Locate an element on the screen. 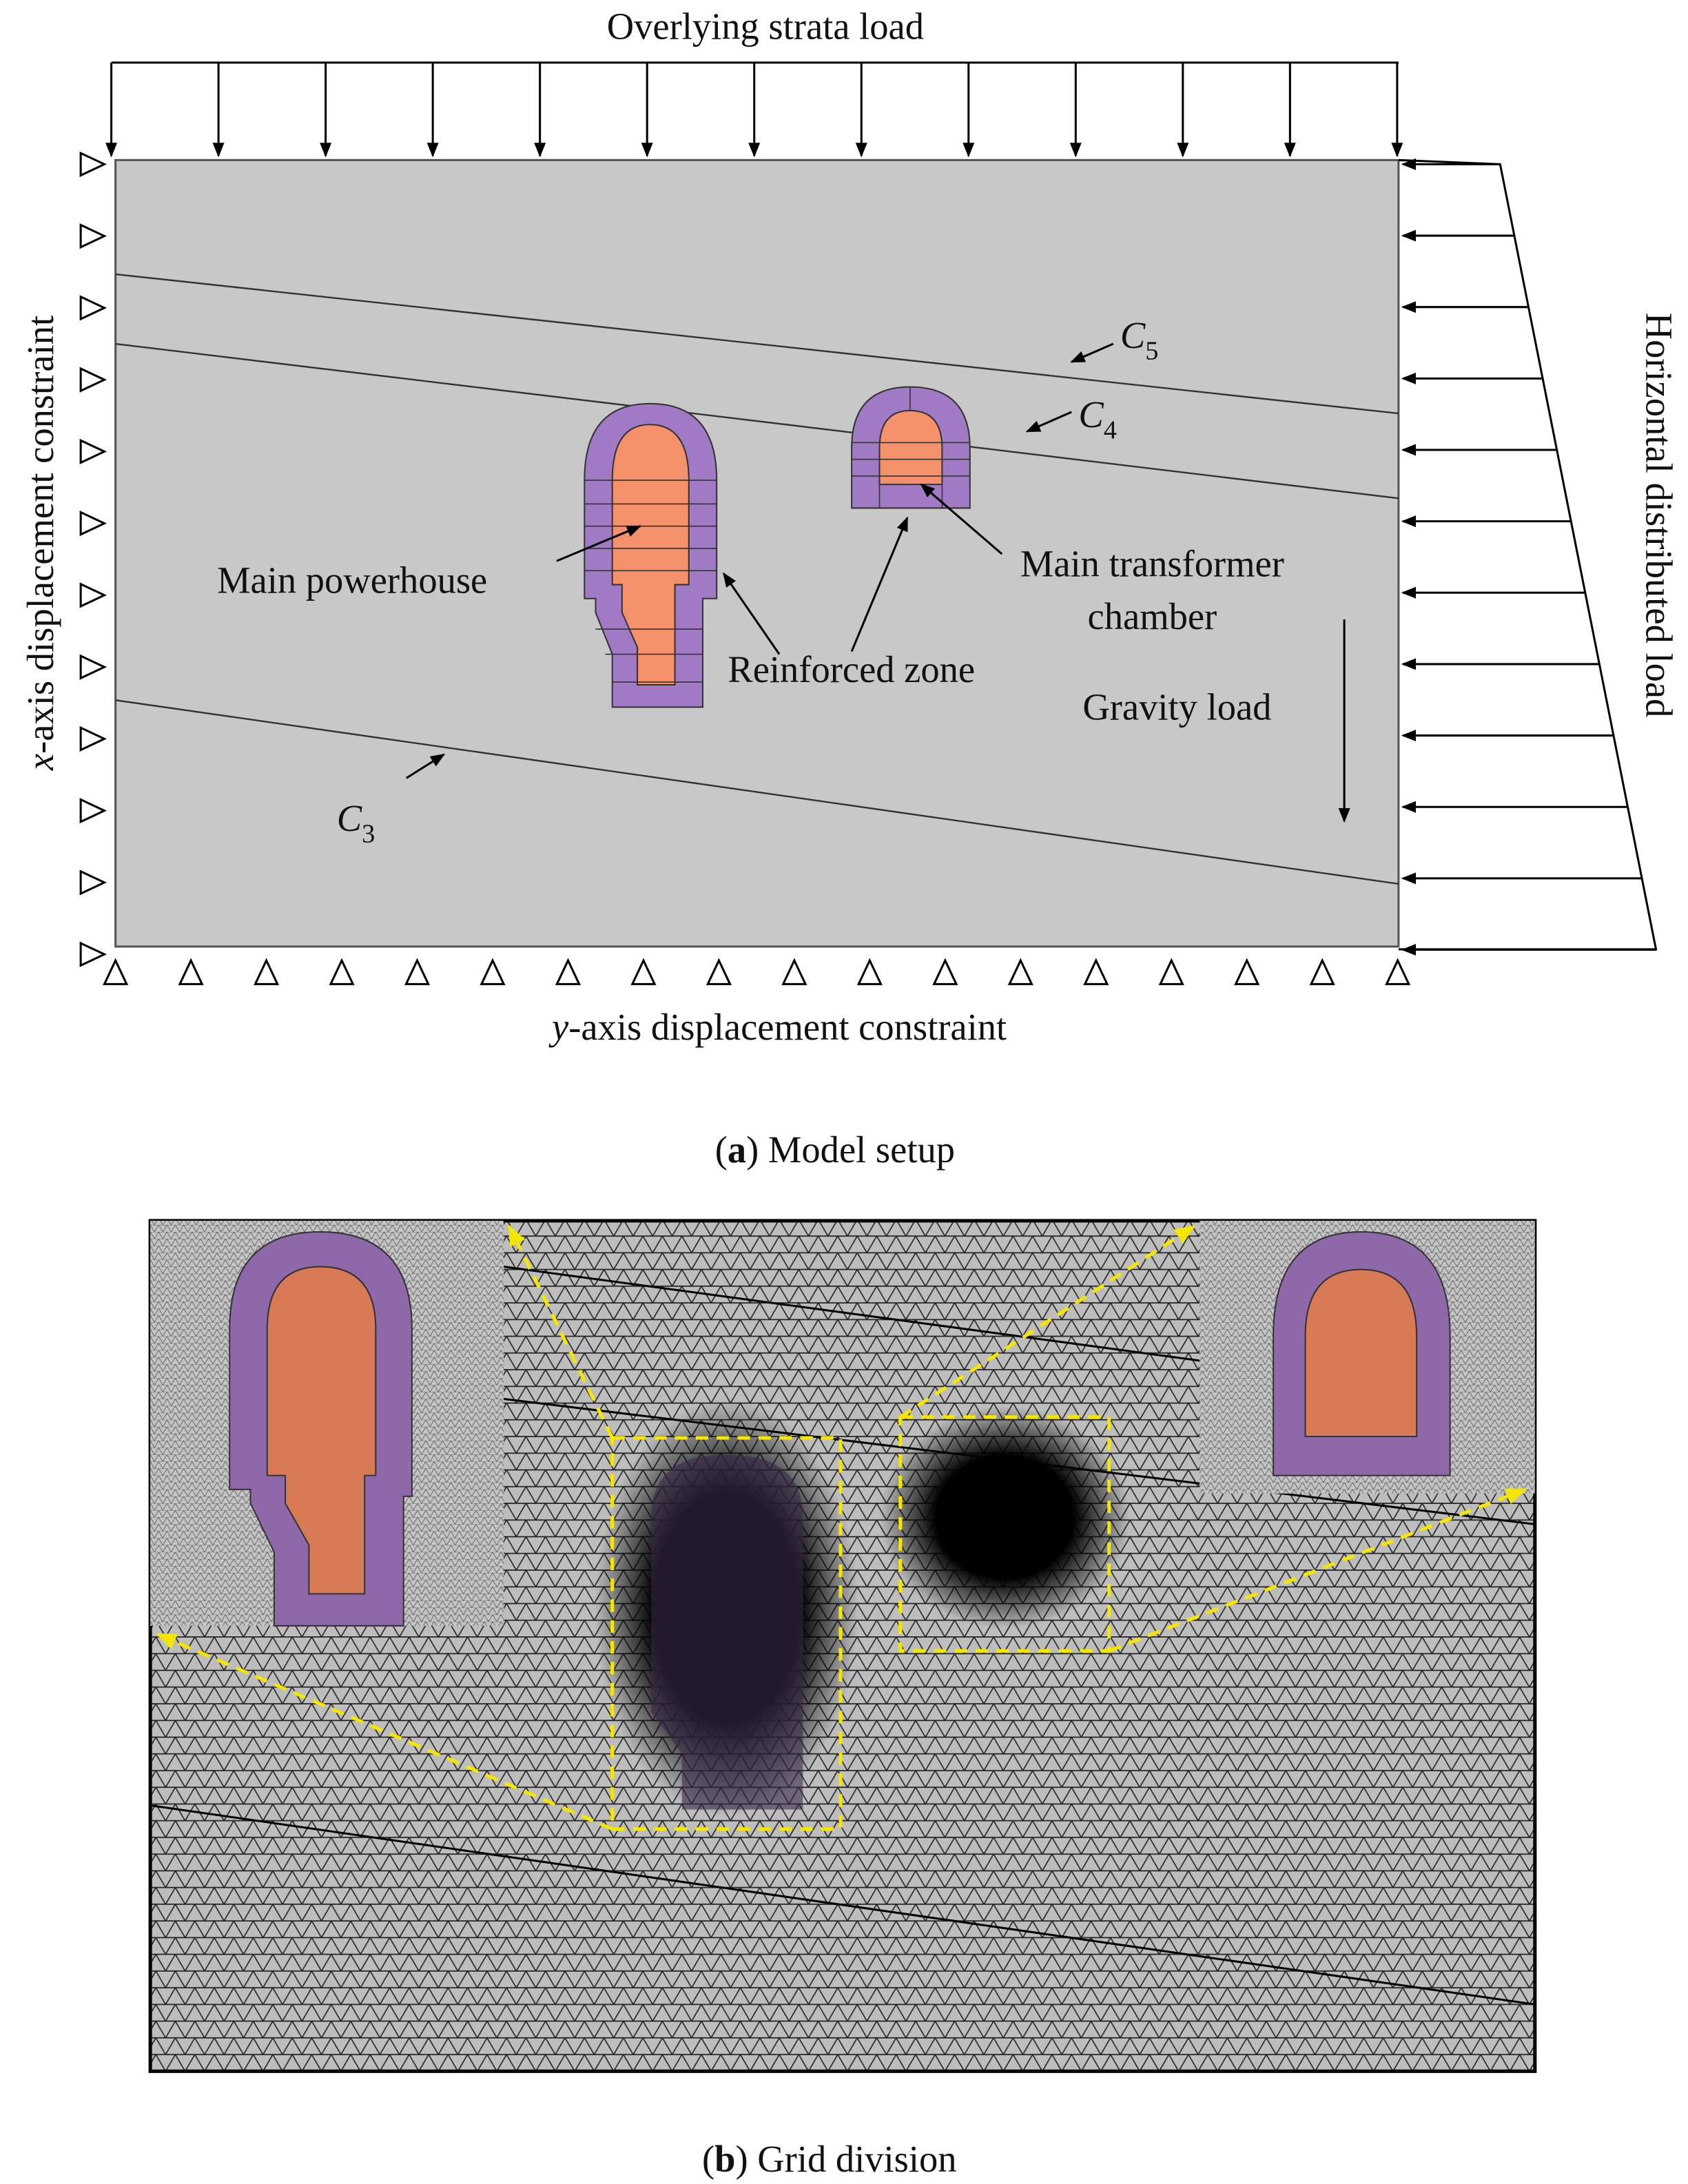 This screenshot has height=2184, width=1688. powerhouse-label: Main powerhouse is located at coordinates (352, 580).